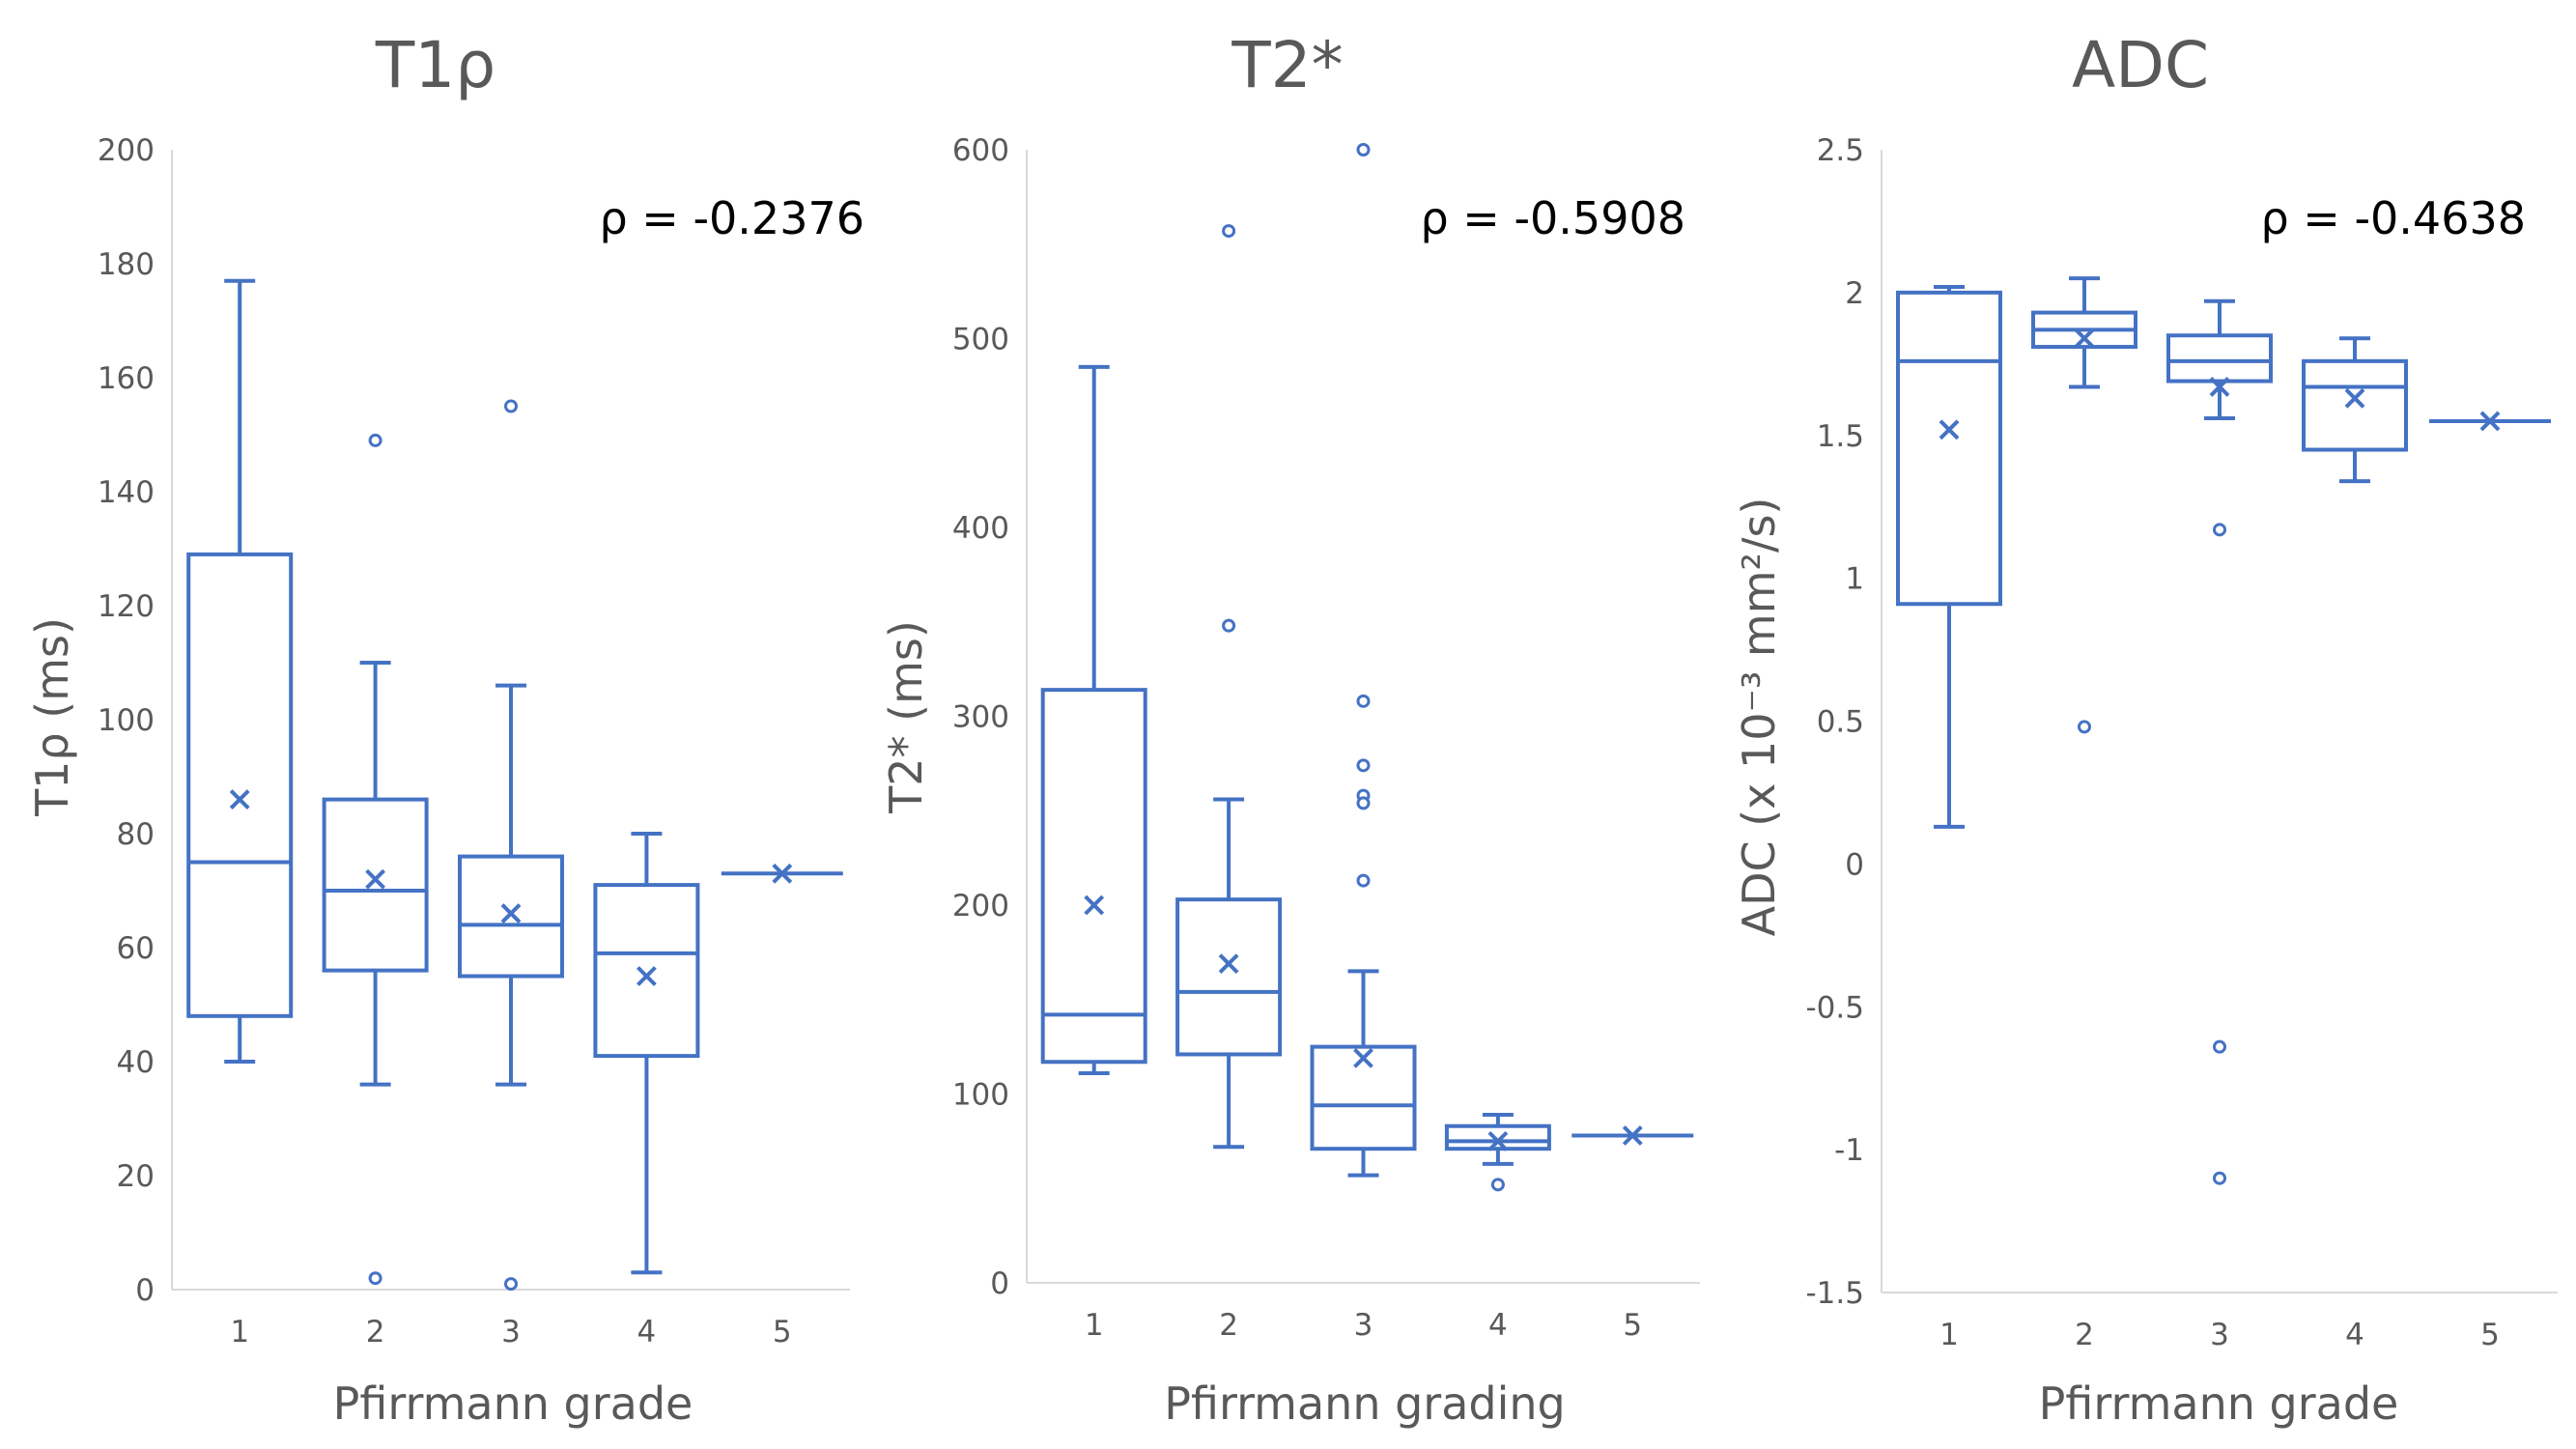 The width and height of the screenshot is (2576, 1449). What do you see at coordinates (1840, 722) in the screenshot?
I see `y-tick-label: 0.5` at bounding box center [1840, 722].